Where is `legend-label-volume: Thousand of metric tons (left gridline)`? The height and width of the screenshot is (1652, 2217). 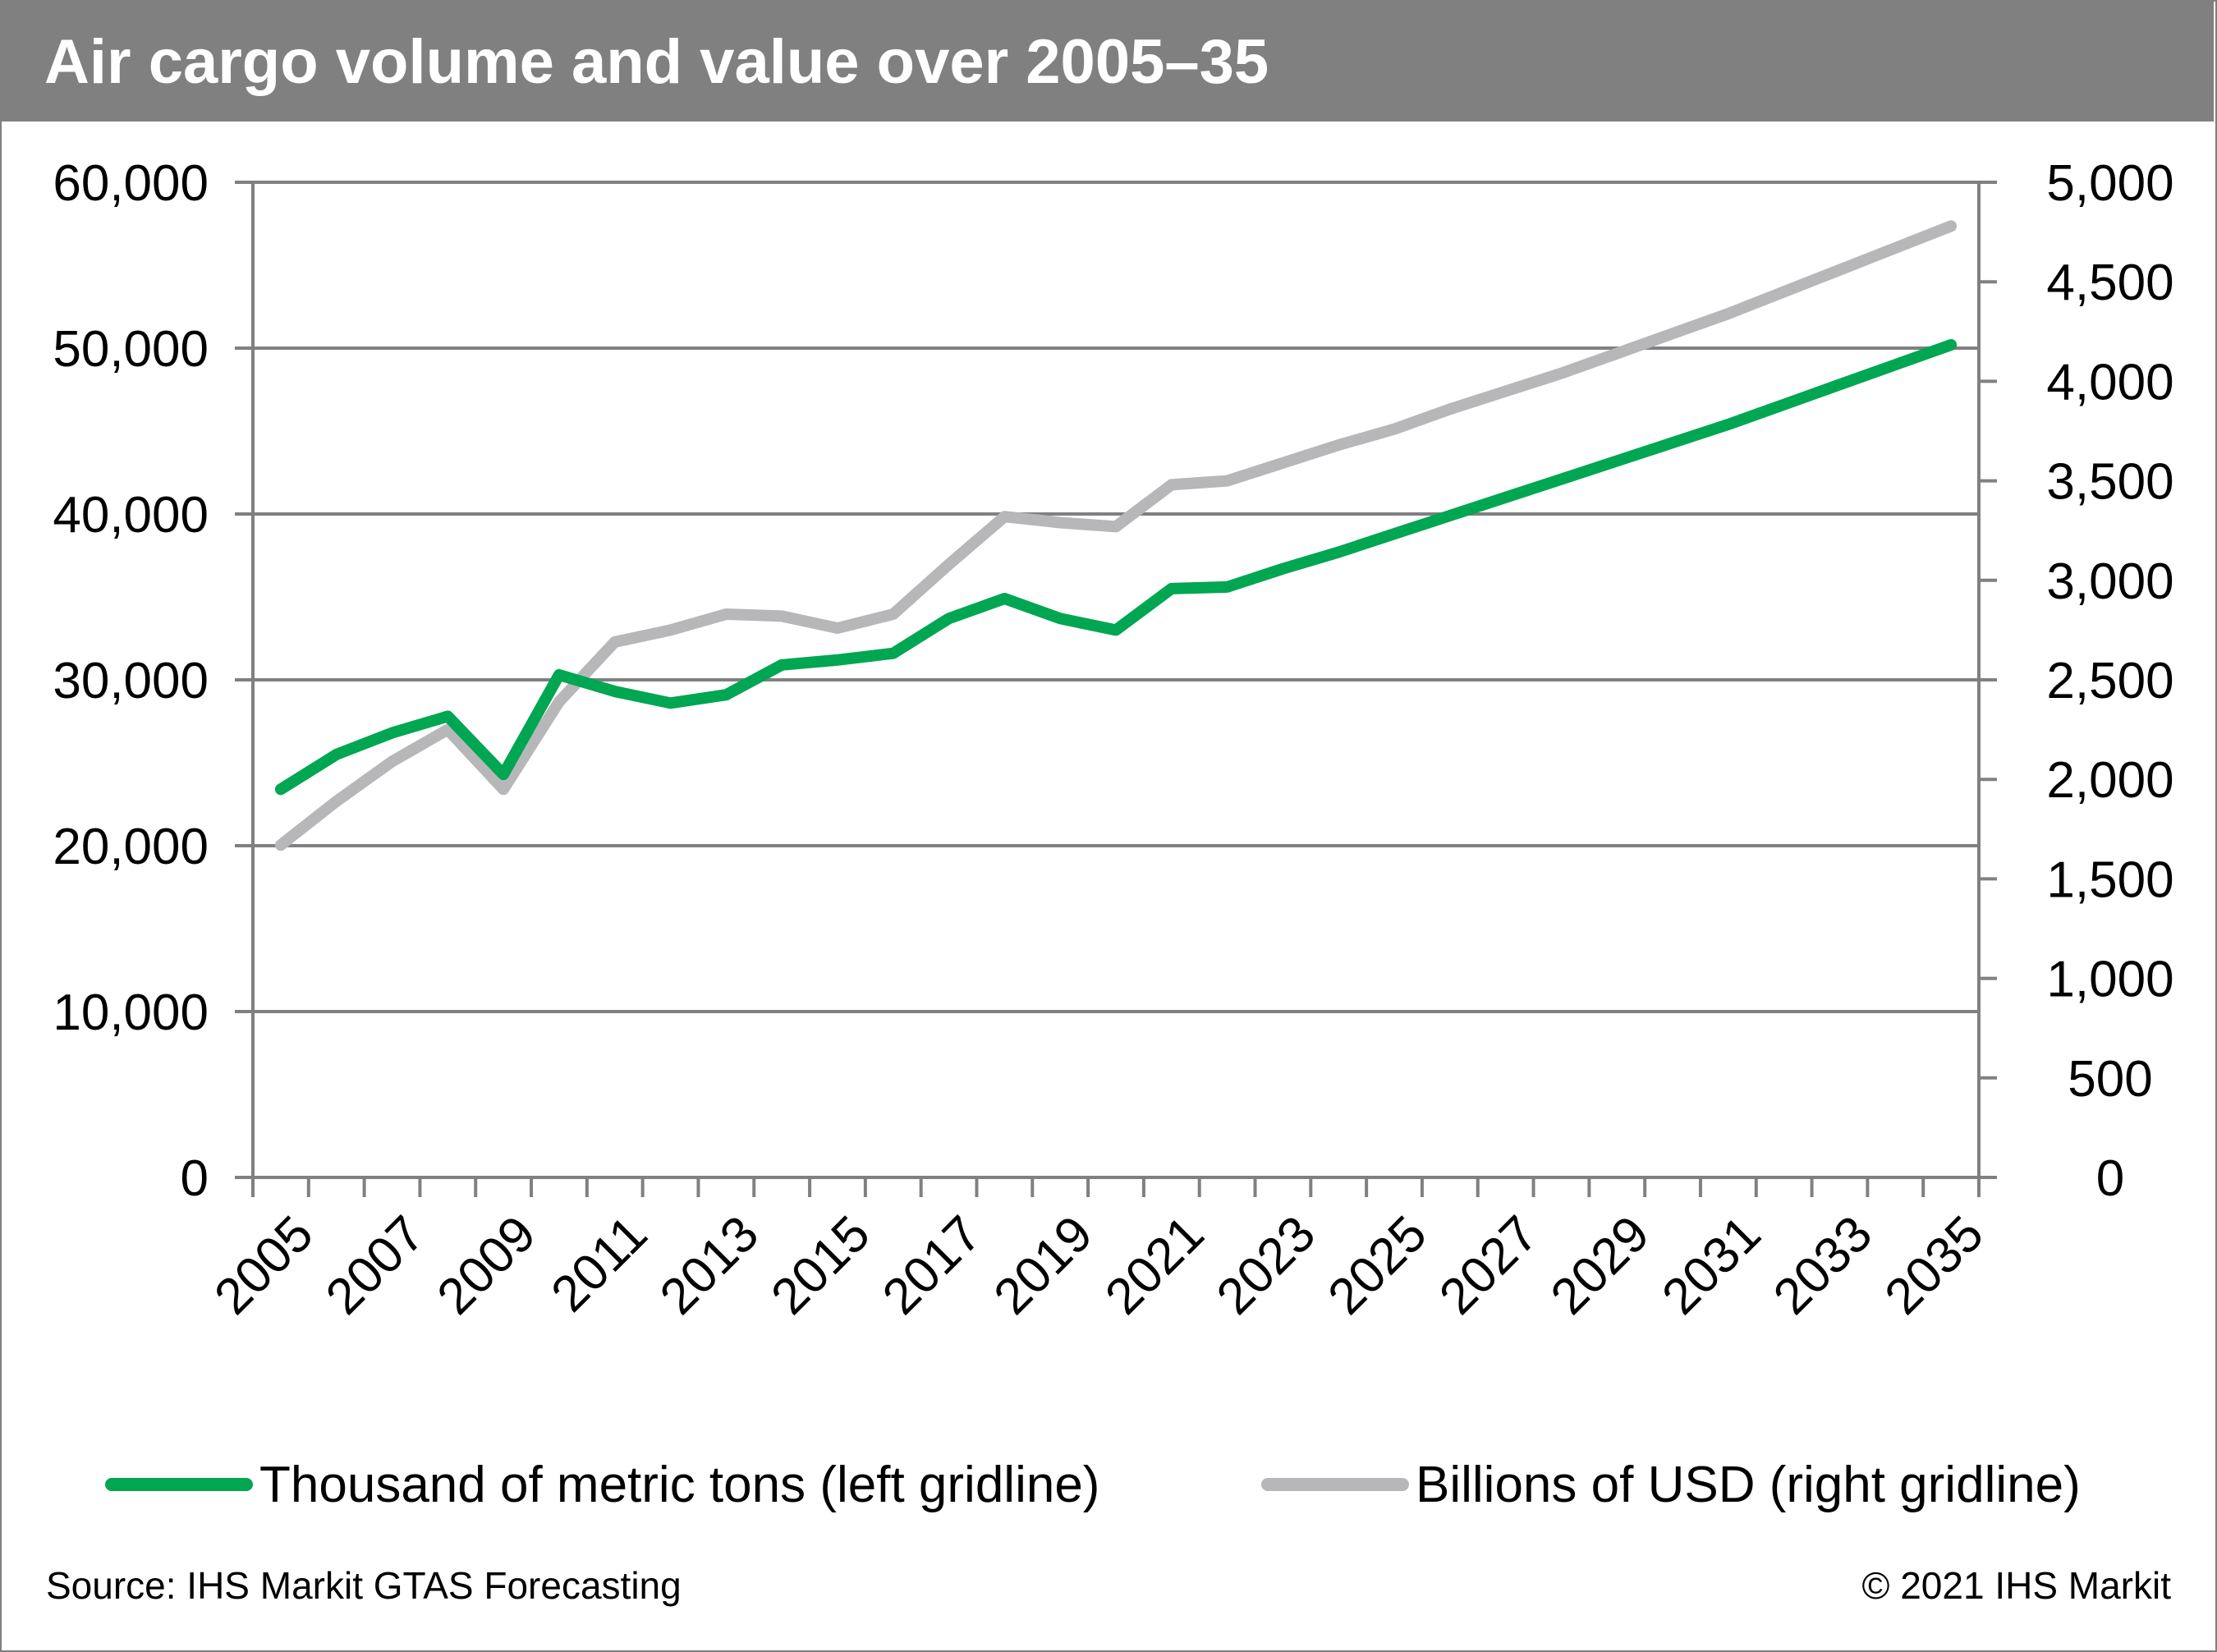 legend-label-volume: Thousand of metric tons (left gridline) is located at coordinates (679, 1485).